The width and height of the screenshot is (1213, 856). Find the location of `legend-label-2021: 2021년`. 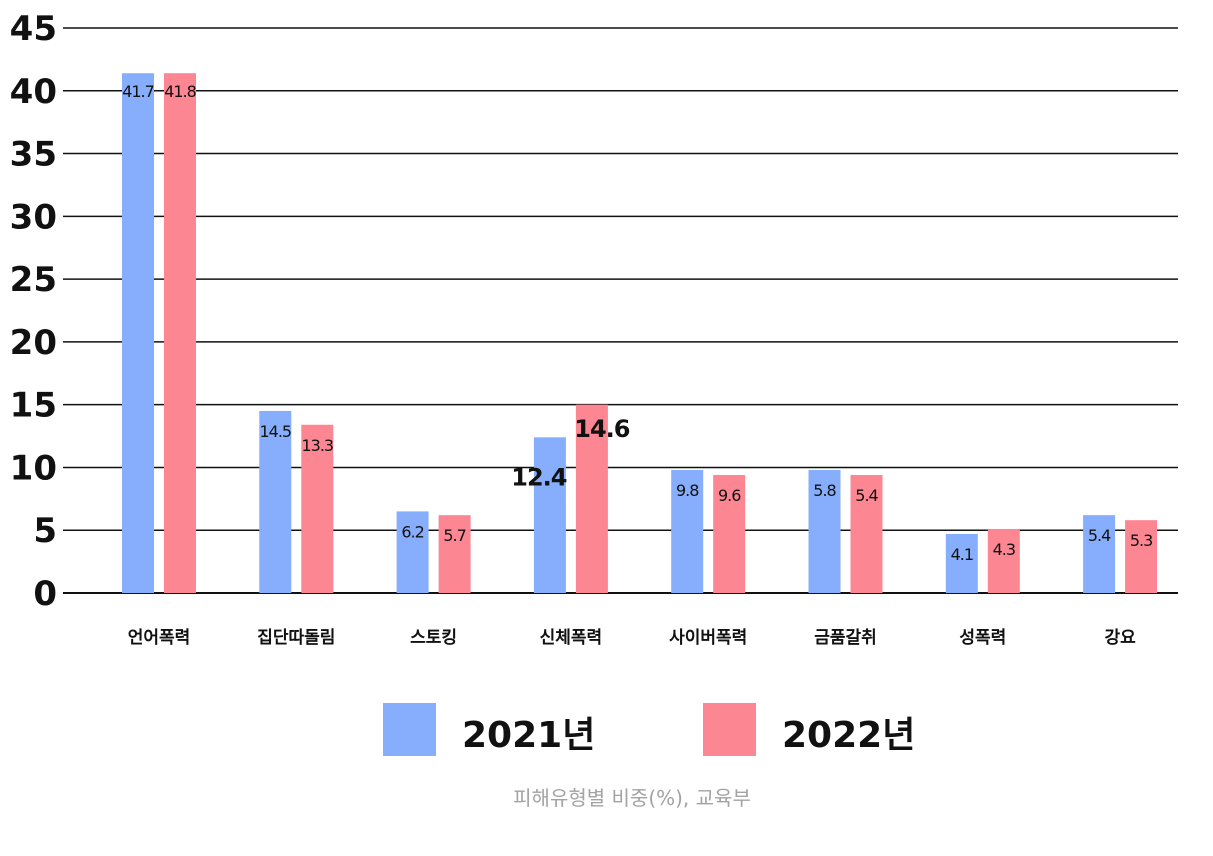

legend-label-2021: 2021년 is located at coordinates (528, 735).